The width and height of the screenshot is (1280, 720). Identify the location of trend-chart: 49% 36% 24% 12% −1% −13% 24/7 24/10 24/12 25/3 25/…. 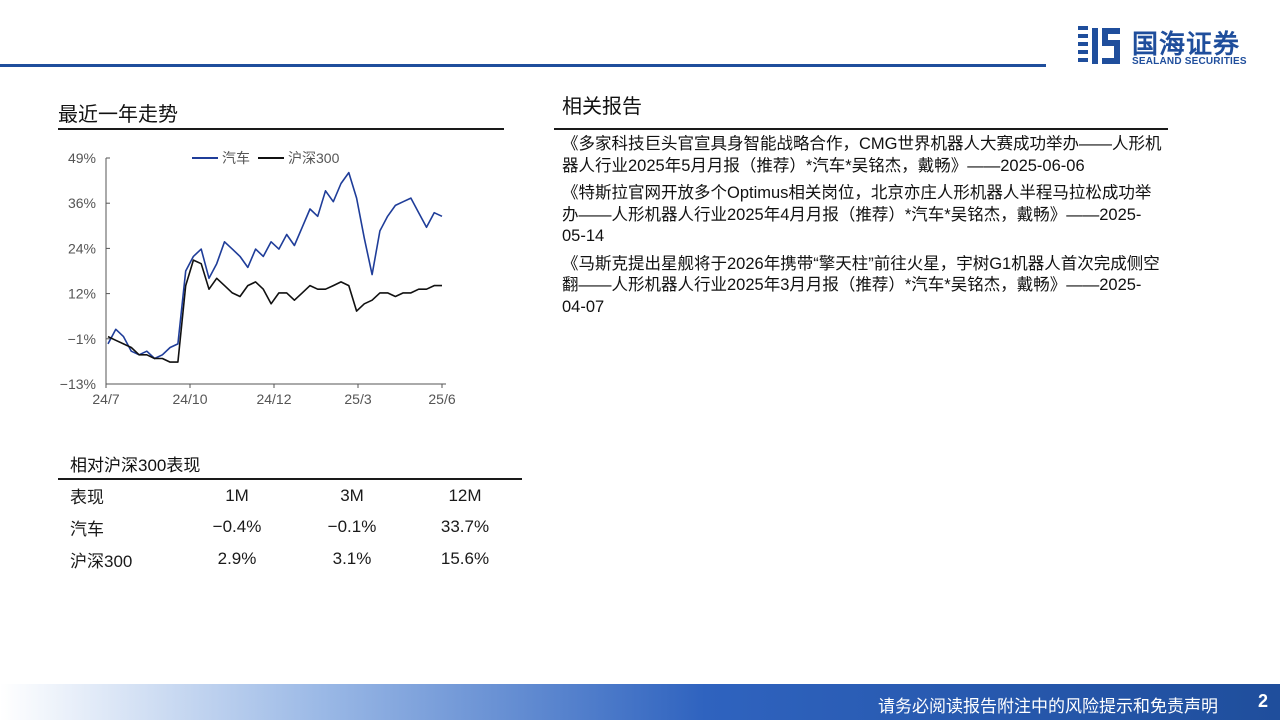
(260, 280).